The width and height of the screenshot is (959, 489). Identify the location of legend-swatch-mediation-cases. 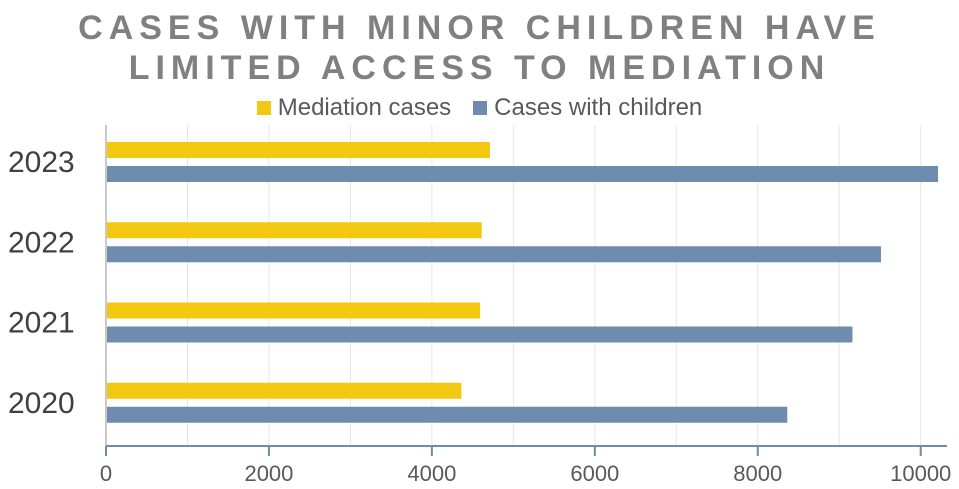
(263, 108).